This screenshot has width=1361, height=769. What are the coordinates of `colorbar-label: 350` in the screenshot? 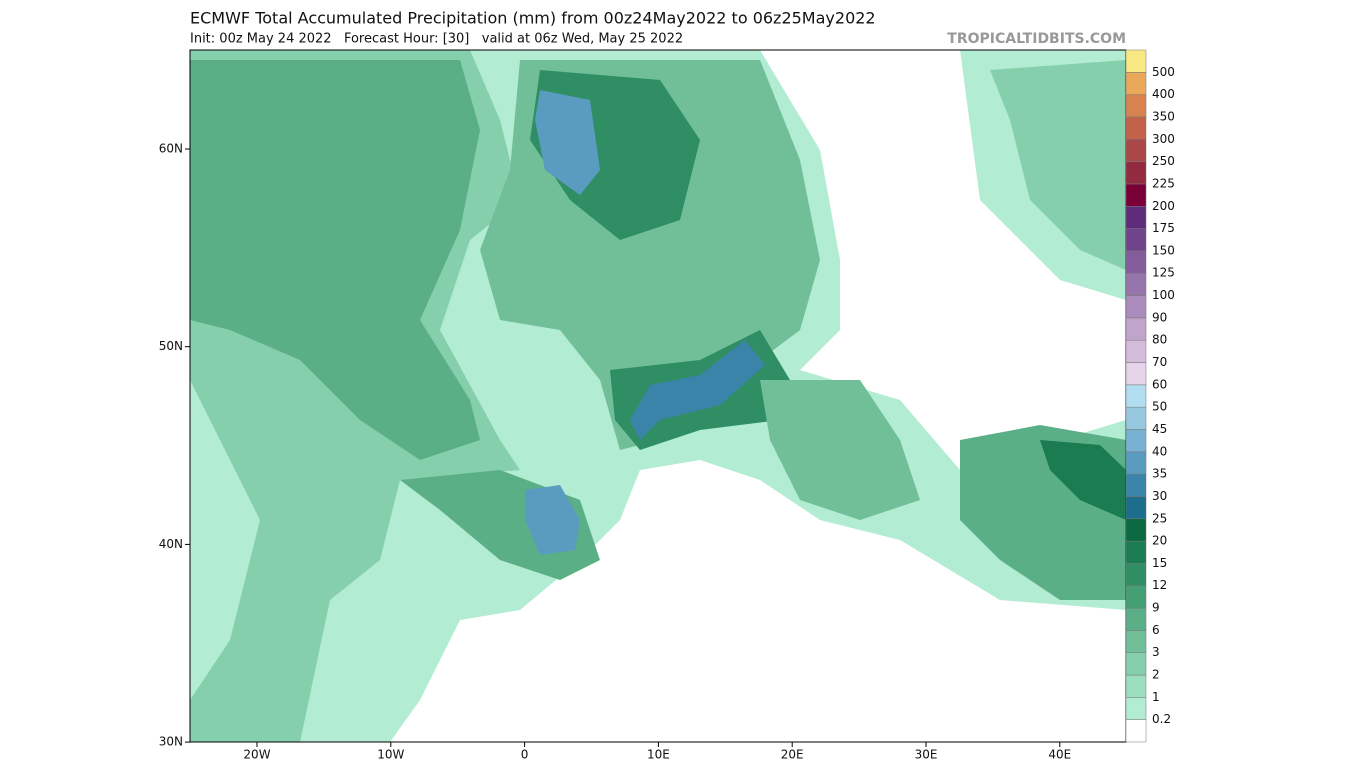 It's located at (1163, 116).